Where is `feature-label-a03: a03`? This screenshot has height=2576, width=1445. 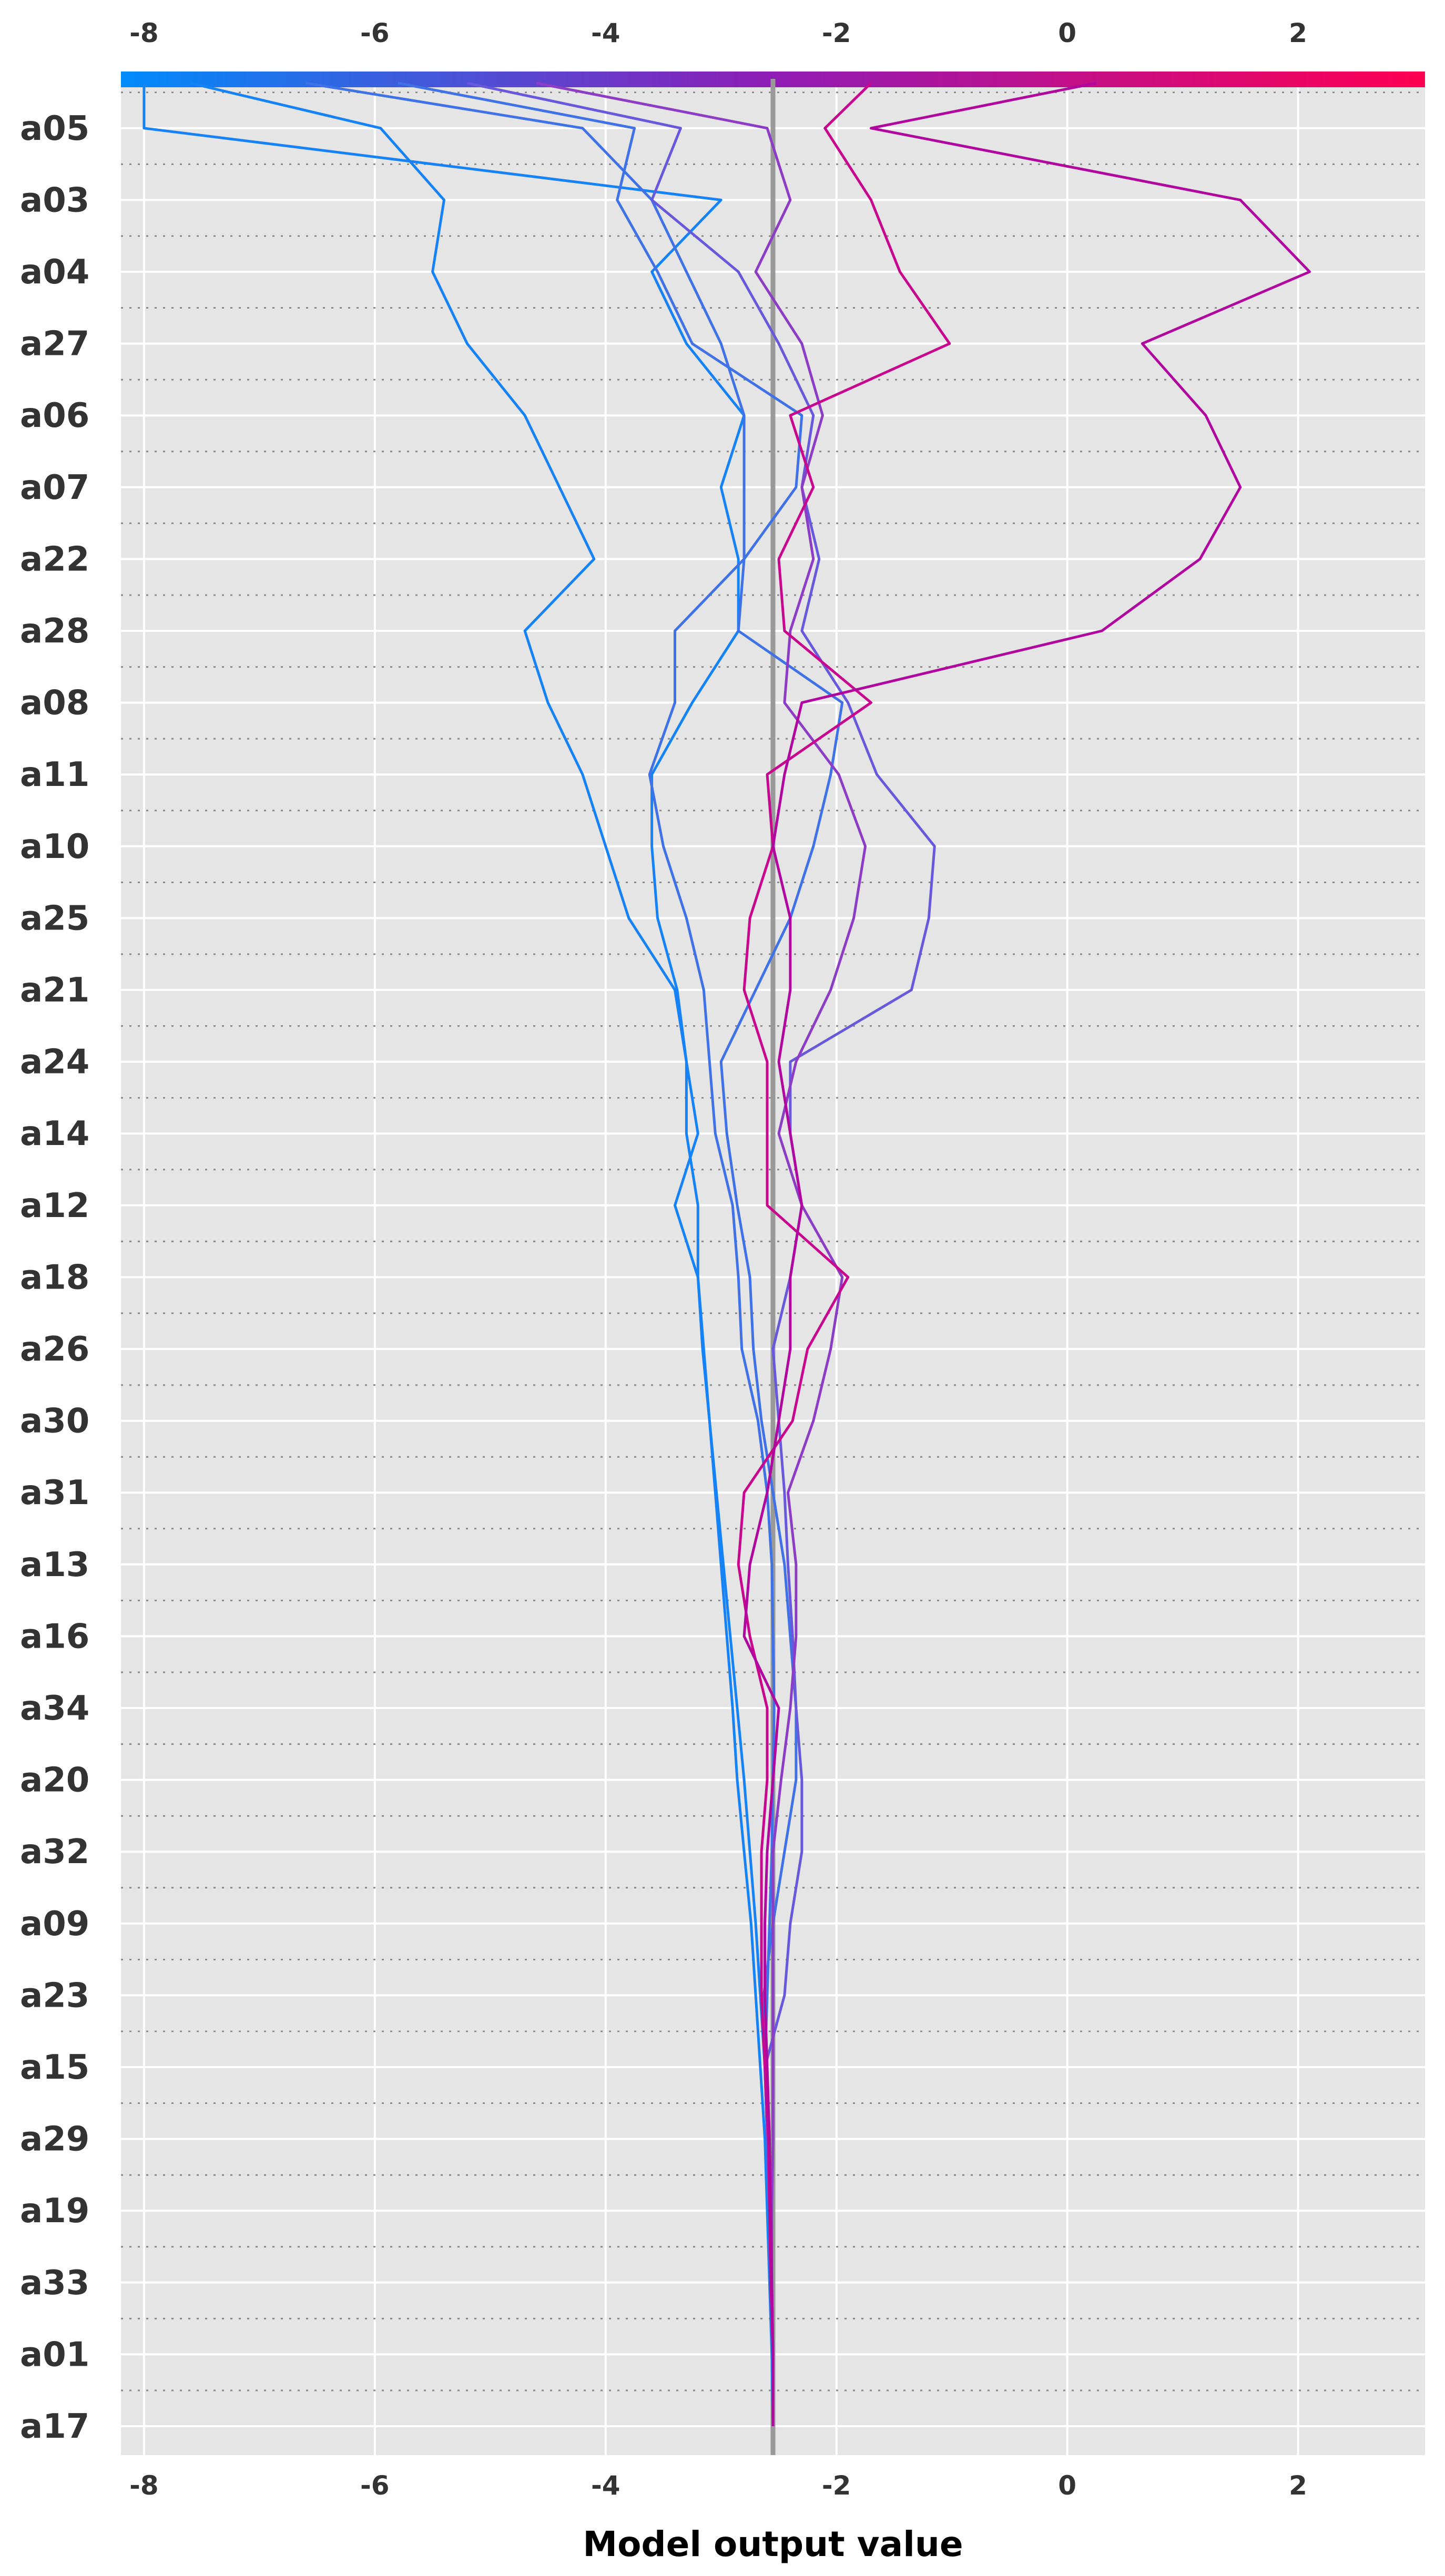 feature-label-a03: a03 is located at coordinates (55, 200).